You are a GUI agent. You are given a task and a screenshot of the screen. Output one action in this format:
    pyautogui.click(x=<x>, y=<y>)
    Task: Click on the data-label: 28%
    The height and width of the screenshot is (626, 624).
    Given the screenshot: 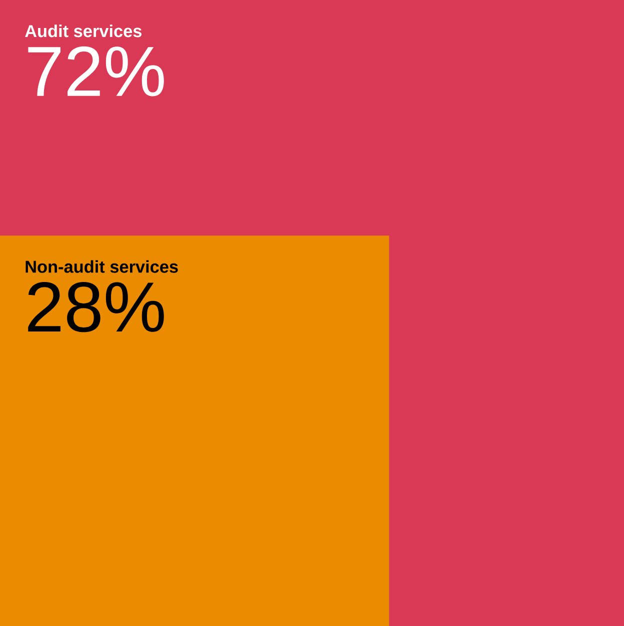 What is the action you would take?
    pyautogui.click(x=96, y=307)
    